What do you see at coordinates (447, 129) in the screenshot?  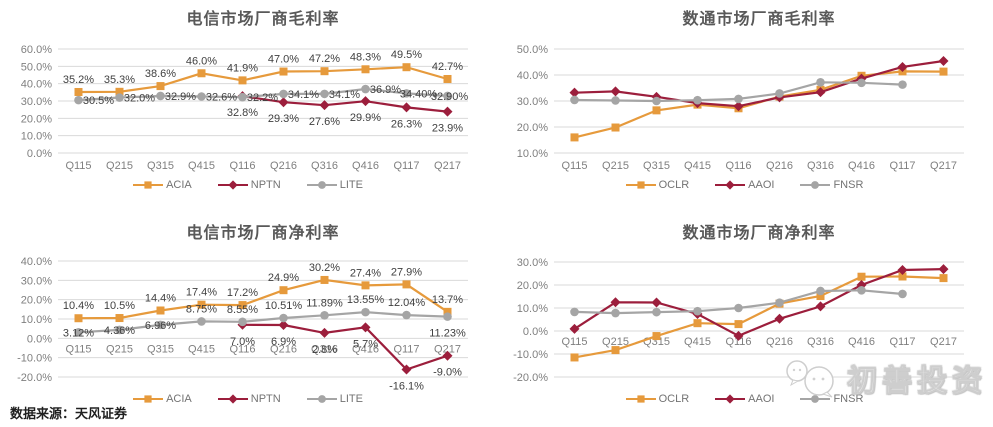 I see `data-label: 23.9%` at bounding box center [447, 129].